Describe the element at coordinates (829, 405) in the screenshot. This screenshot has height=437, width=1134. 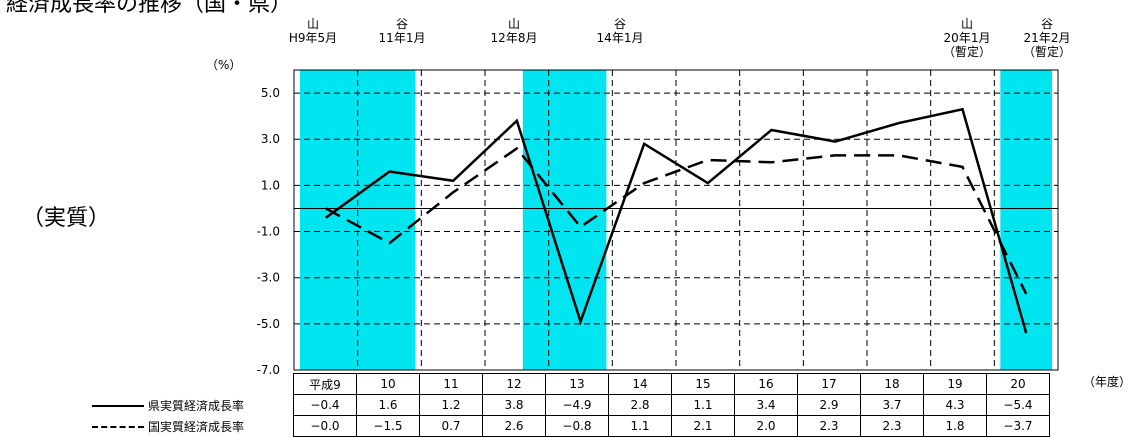
I see `value-cell: 2.9` at that location.